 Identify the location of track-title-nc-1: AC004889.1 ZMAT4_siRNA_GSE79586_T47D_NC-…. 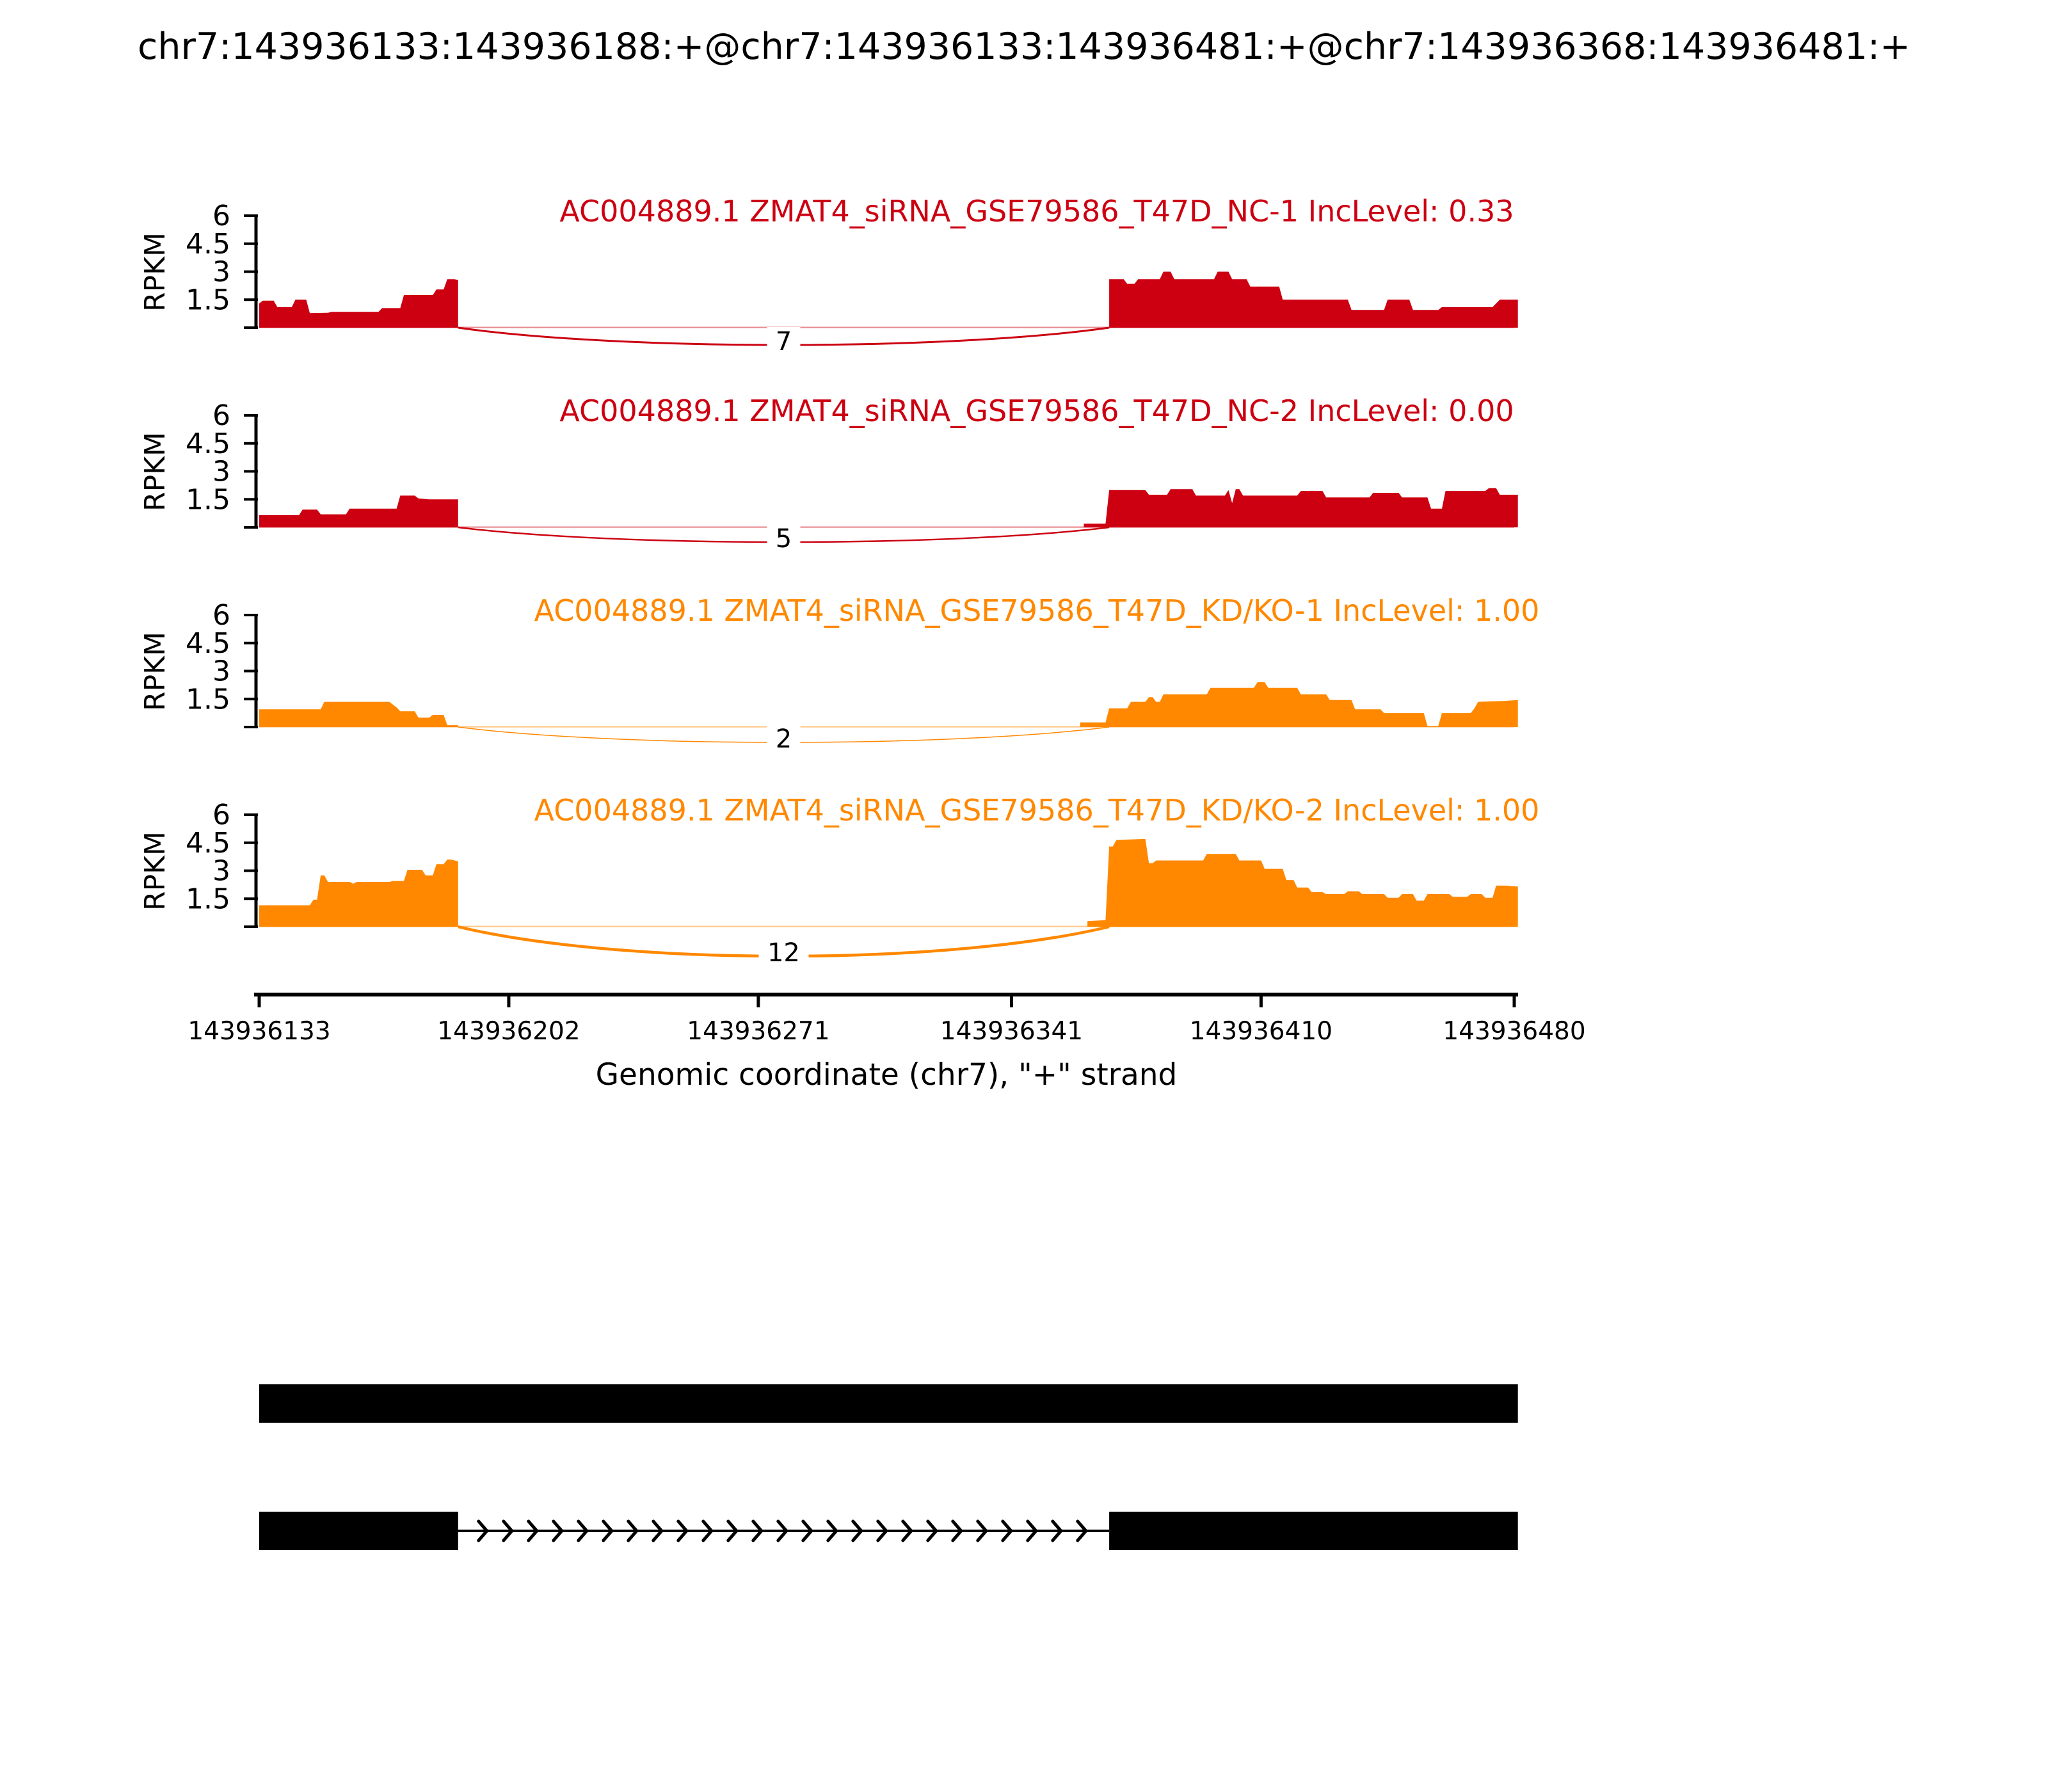
(1036, 211).